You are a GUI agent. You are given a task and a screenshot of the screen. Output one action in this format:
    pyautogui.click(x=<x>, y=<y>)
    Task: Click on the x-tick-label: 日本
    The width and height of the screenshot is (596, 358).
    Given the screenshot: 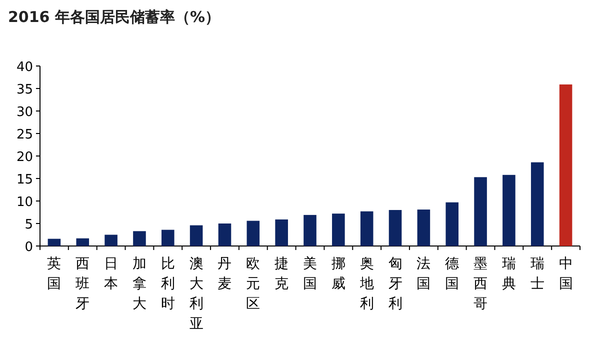 What is the action you would take?
    pyautogui.click(x=111, y=274)
    